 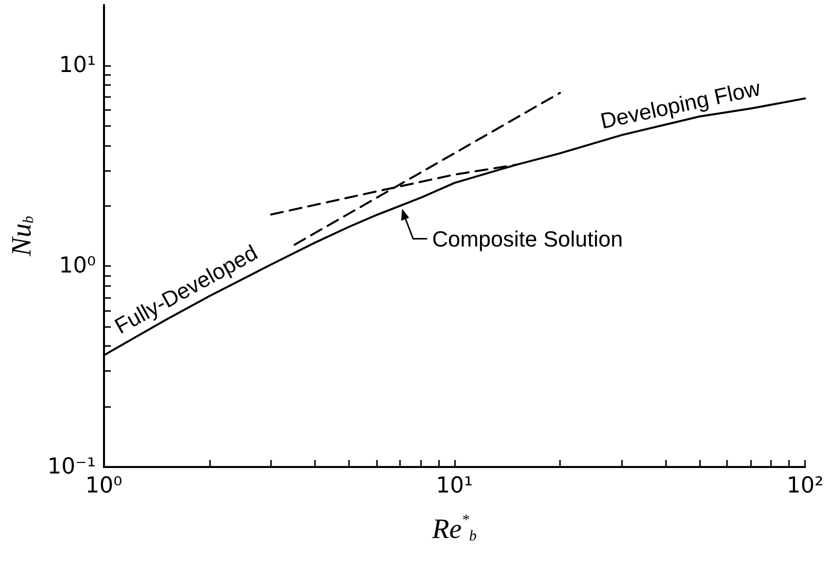 I want to click on annotation: Composite Solution, so click(x=527, y=239).